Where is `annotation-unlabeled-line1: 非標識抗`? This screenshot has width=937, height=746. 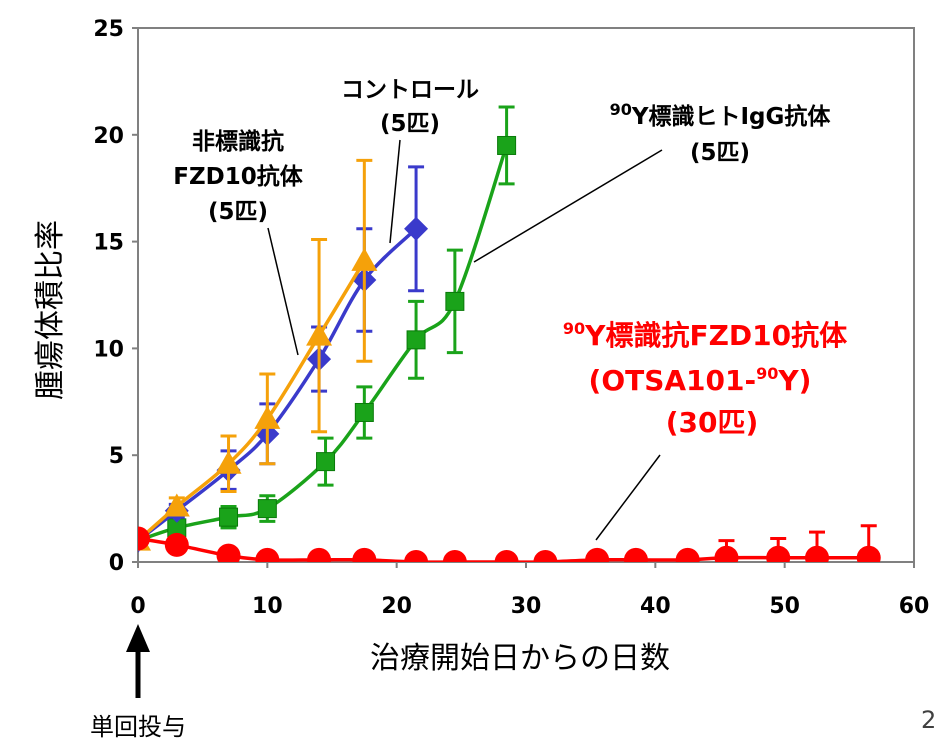 annotation-unlabeled-line1: 非標識抗 is located at coordinates (238, 141).